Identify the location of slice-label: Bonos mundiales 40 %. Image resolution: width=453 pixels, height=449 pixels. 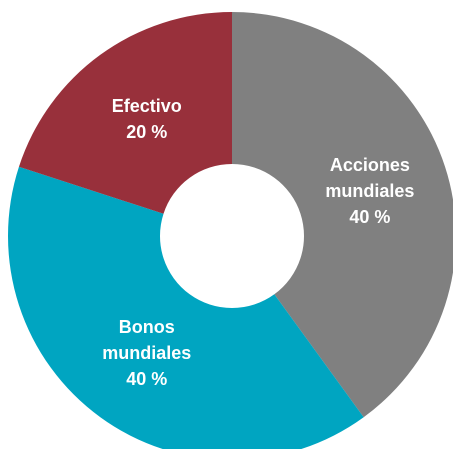
(147, 353).